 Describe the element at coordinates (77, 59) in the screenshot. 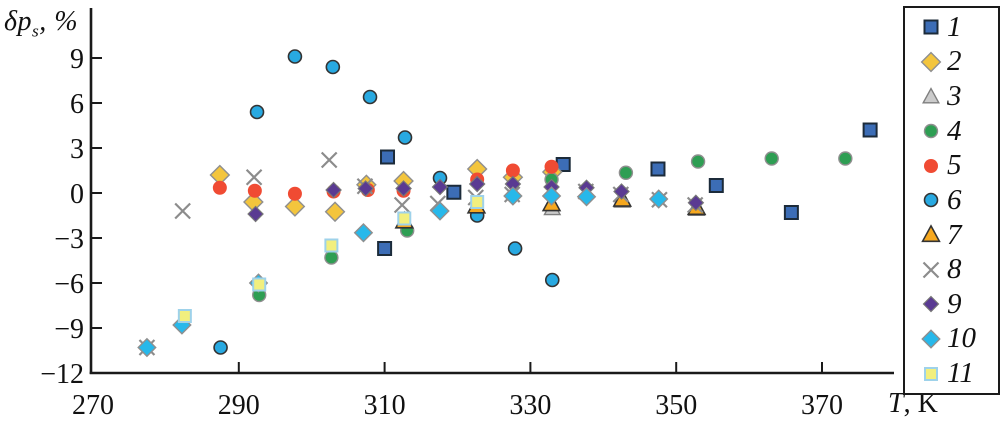

I see `y-tick-label: 9` at that location.